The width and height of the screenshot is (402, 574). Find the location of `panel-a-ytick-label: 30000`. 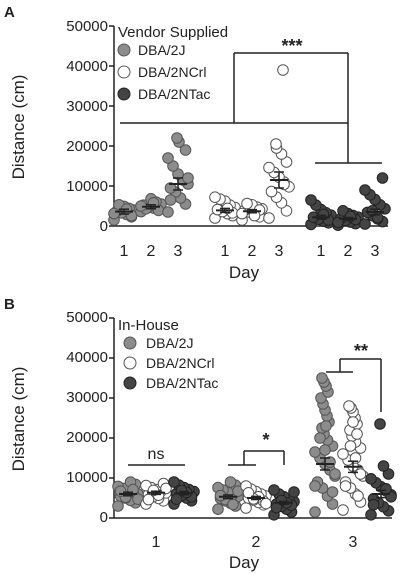

panel-a-ytick-label: 30000 is located at coordinates (87, 106).